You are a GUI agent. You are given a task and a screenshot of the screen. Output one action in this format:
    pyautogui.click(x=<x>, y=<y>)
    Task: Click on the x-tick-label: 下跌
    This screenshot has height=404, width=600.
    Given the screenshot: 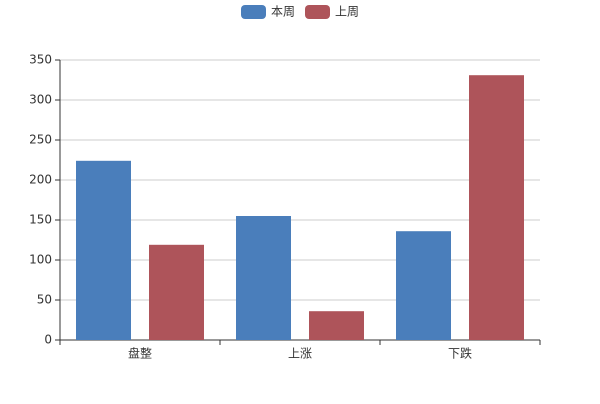 What is the action you would take?
    pyautogui.click(x=460, y=353)
    